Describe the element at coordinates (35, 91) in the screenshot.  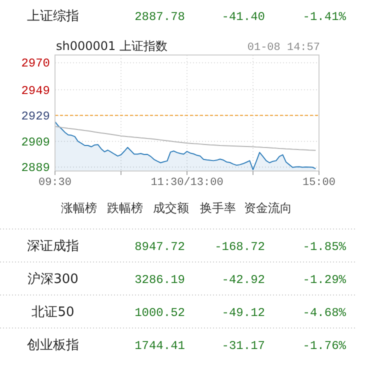
I see `y-tick-label: 2949` at that location.